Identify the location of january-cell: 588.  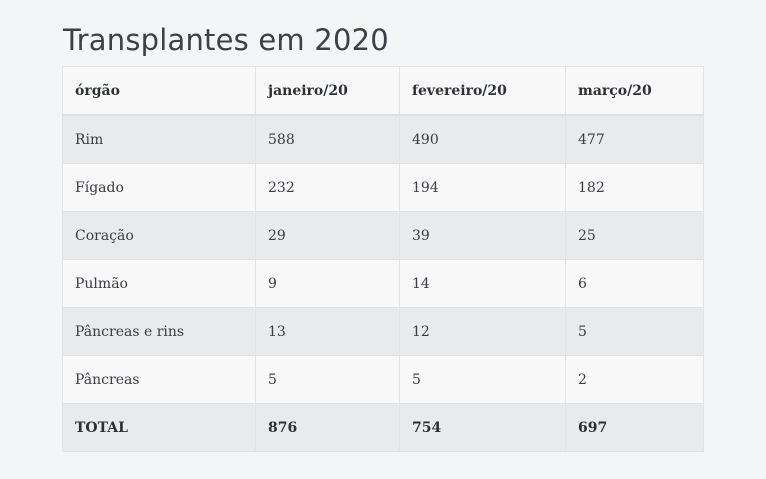
(327, 139).